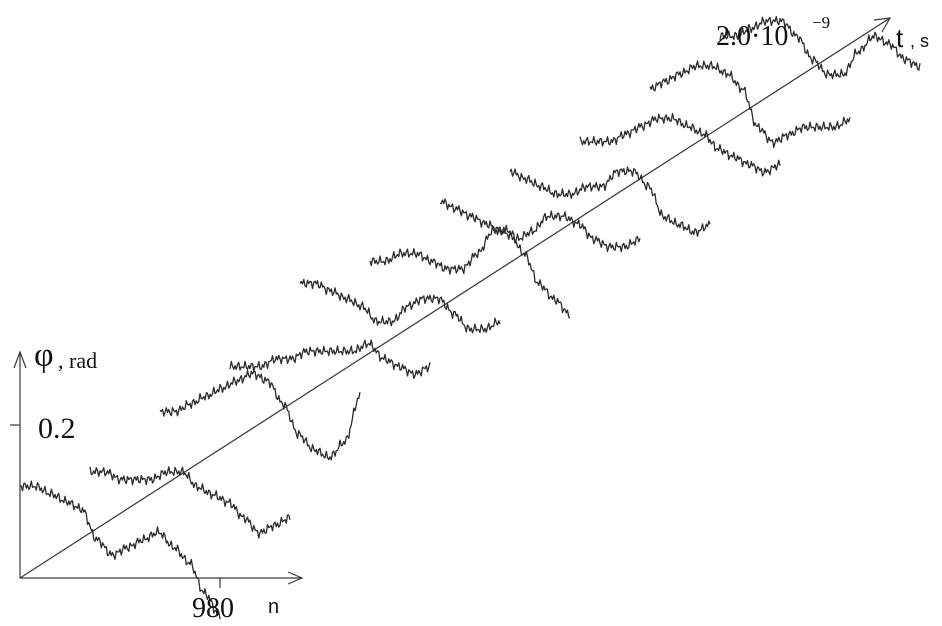 Image resolution: width=942 pixels, height=626 pixels. I want to click on phi-tick-label: 0.2, so click(57, 428).